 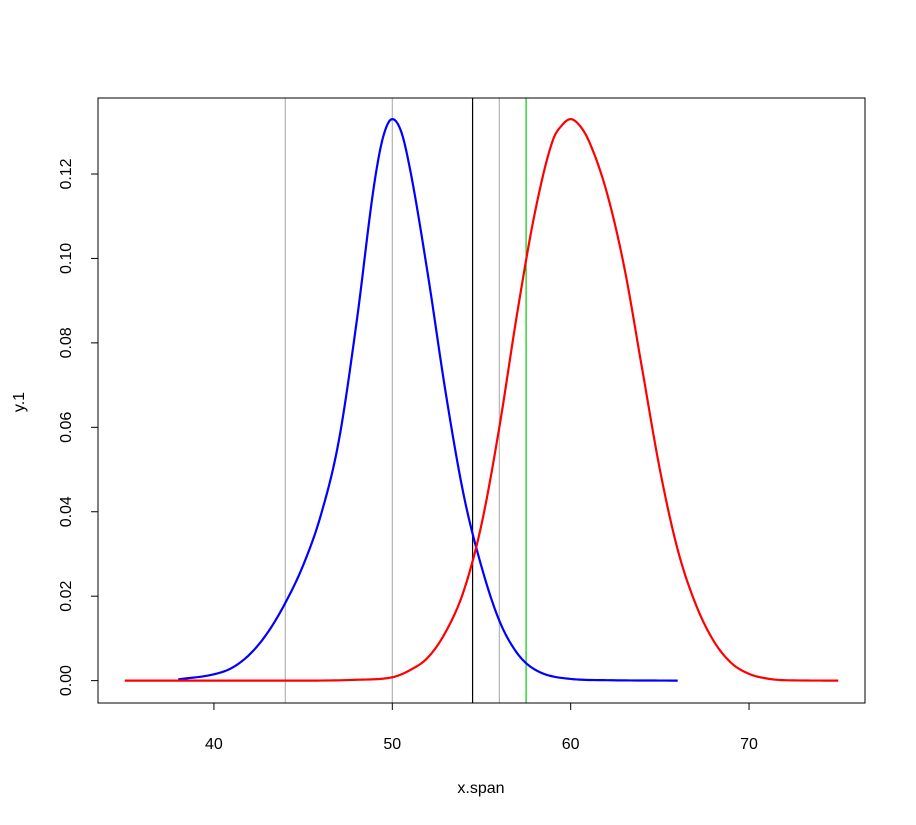 I want to click on x-axis-label: x.span, so click(x=480, y=788).